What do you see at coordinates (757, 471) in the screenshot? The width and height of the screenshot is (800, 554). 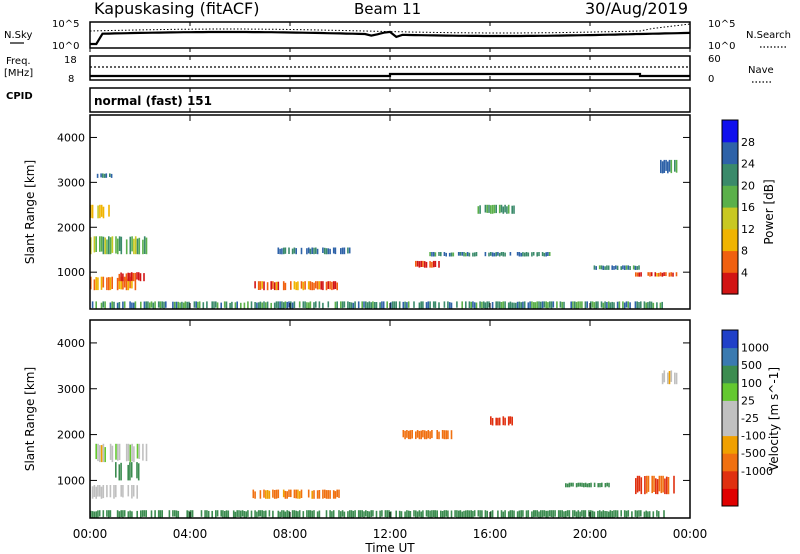 I see `colorbar-tick-label: -1000` at bounding box center [757, 471].